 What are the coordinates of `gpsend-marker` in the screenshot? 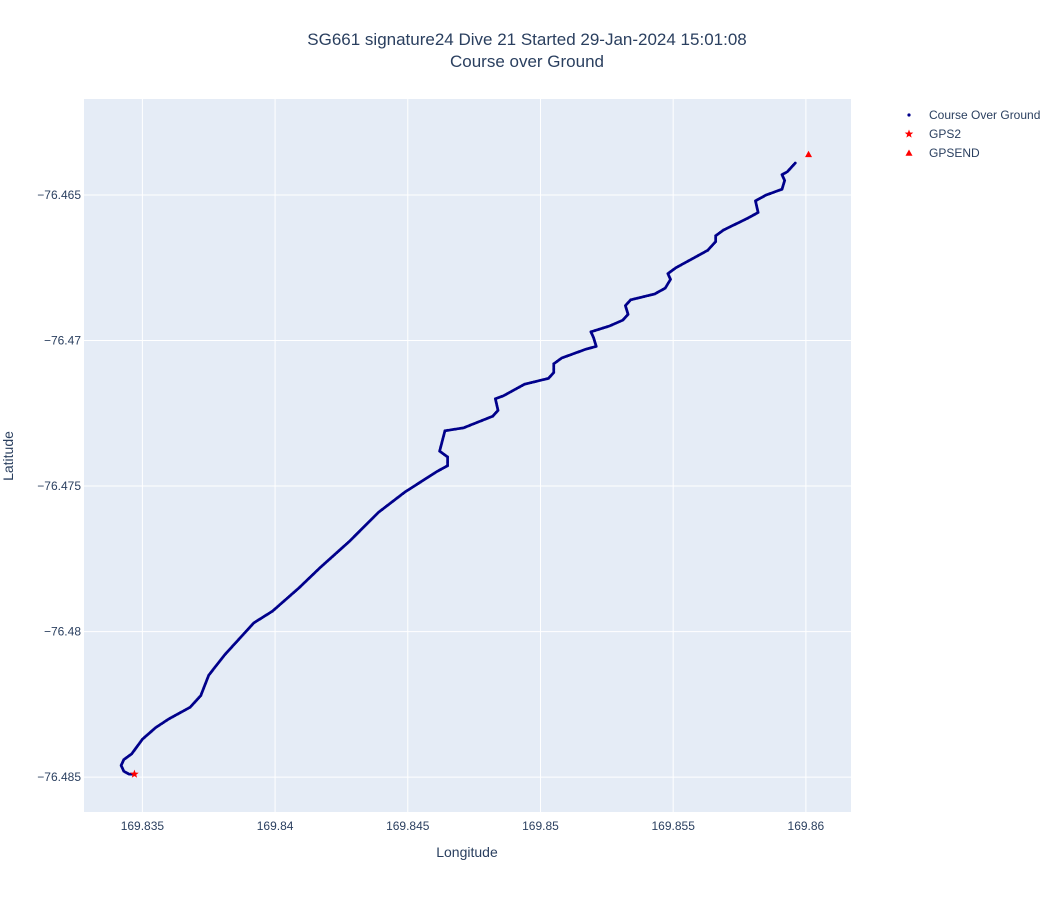 It's located at (809, 154).